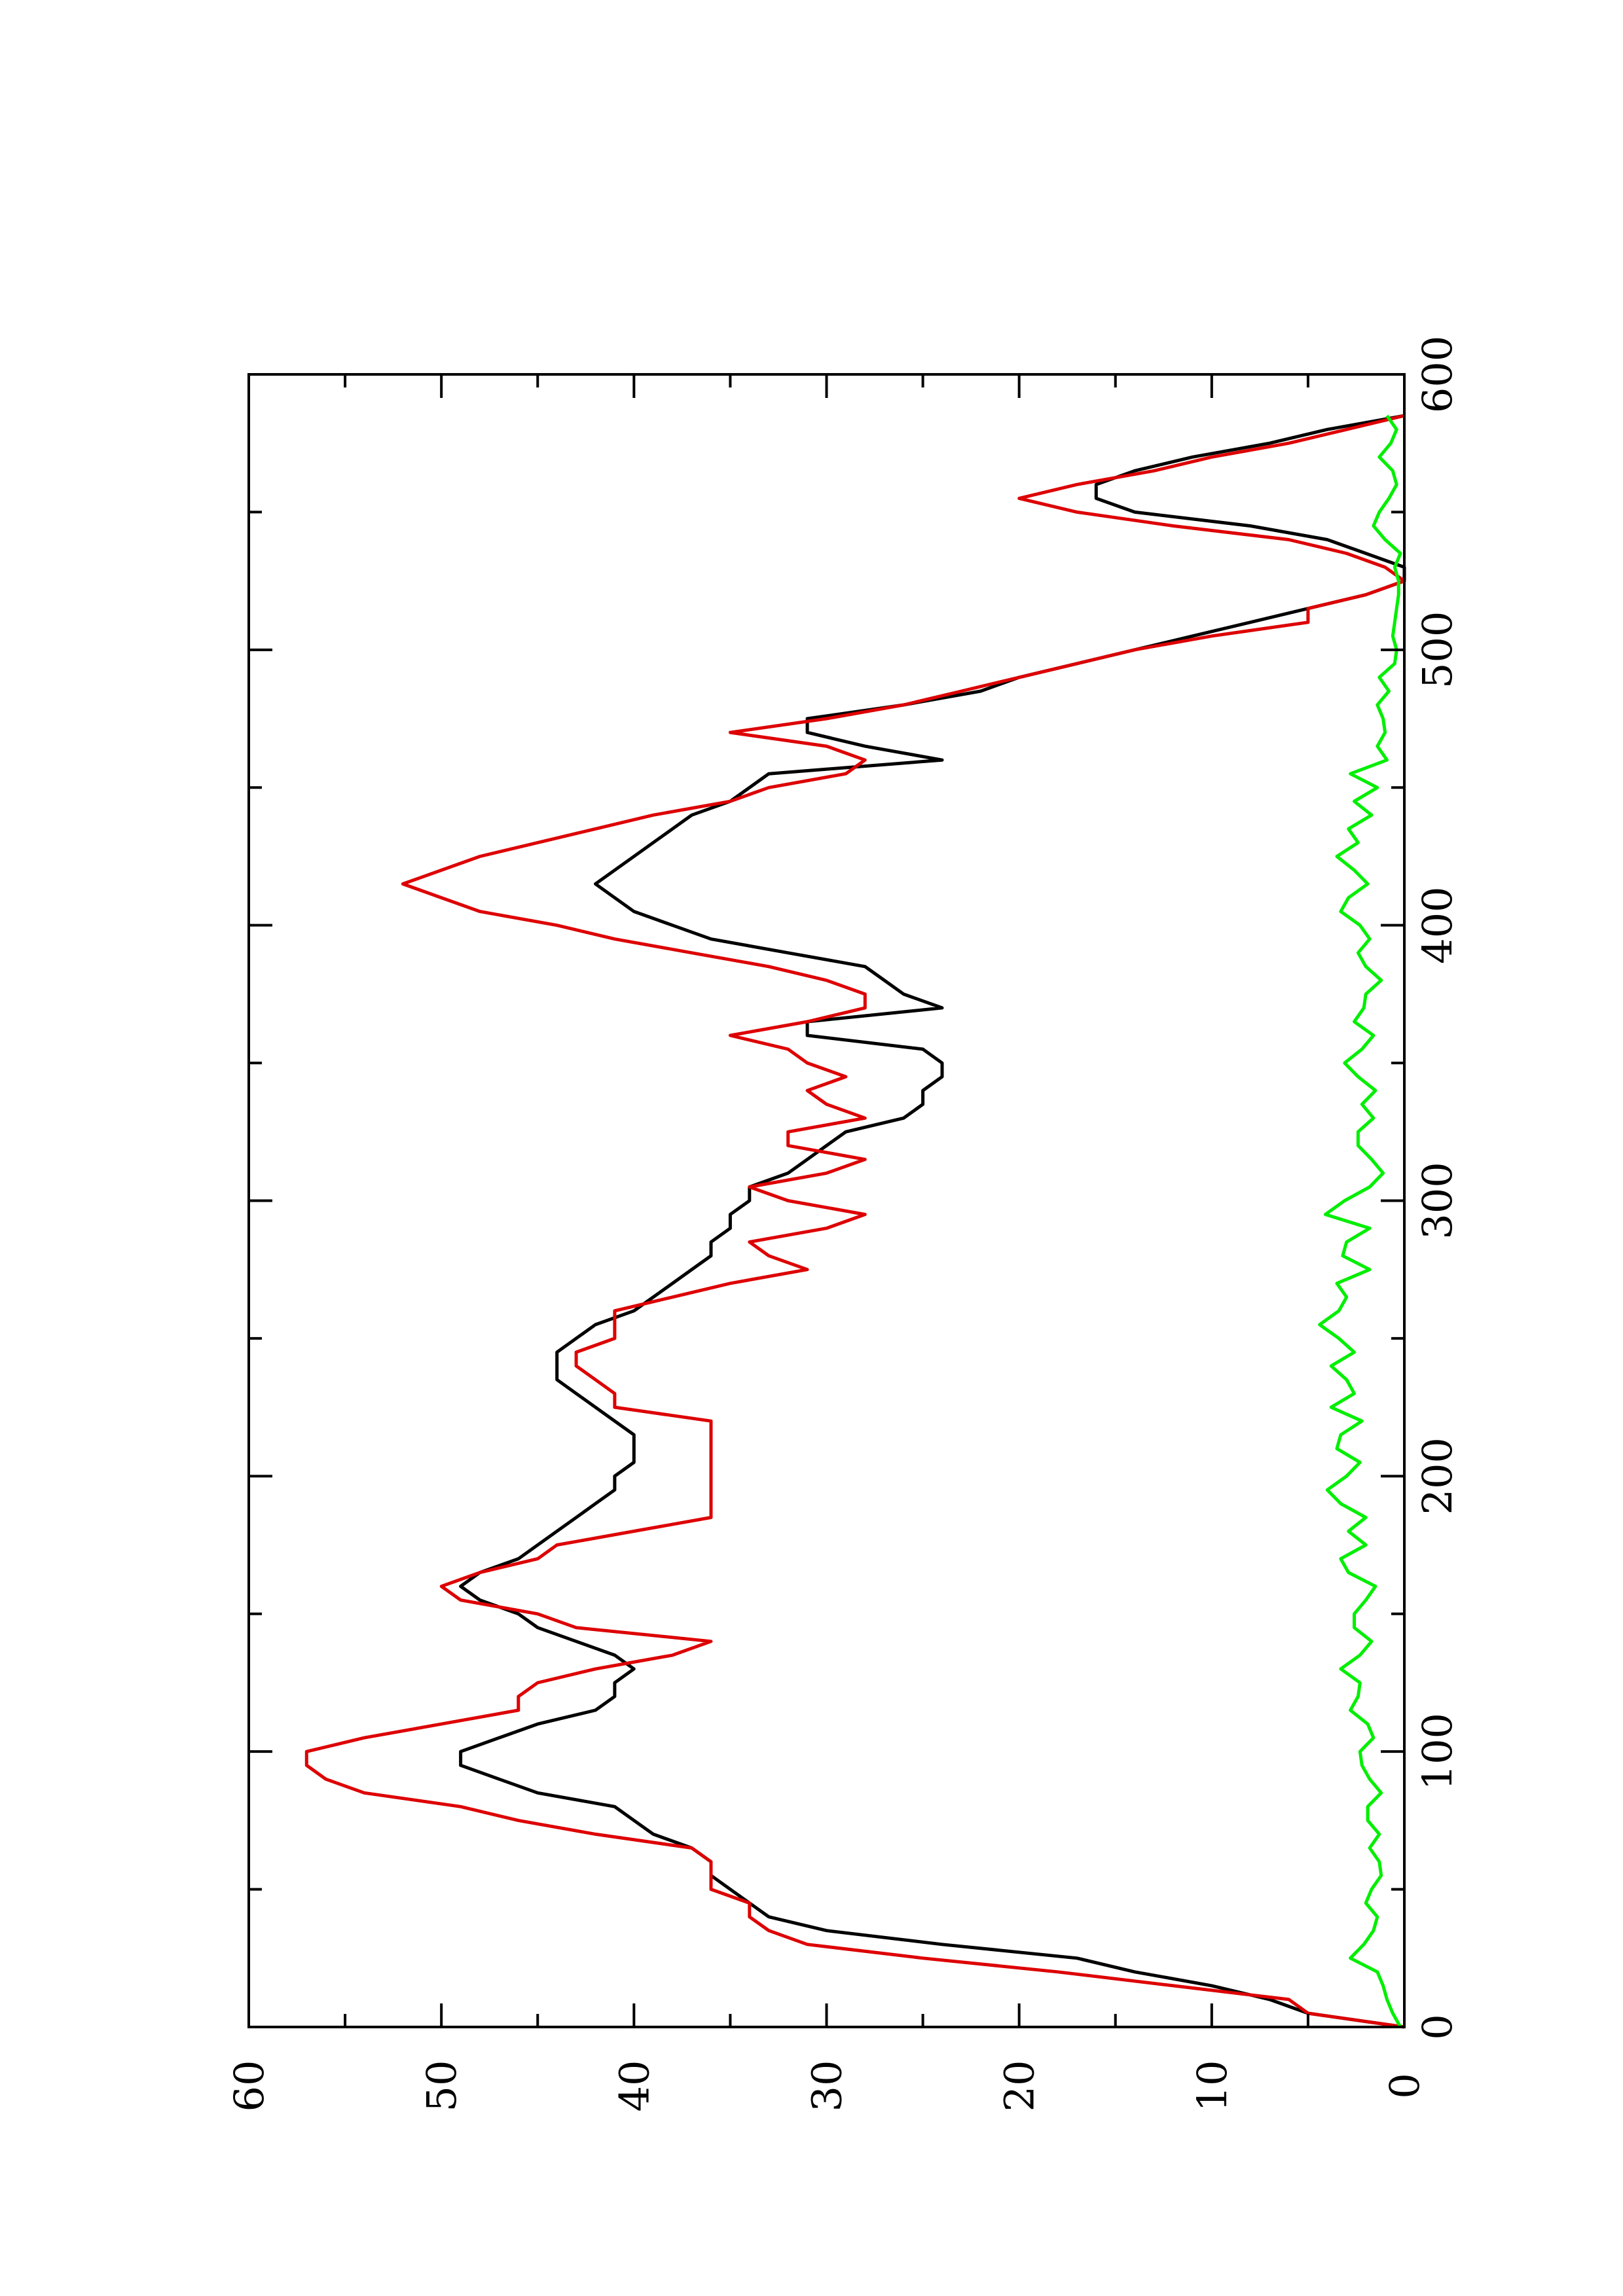  I want to click on y-tick-label: 60, so click(249, 2086).